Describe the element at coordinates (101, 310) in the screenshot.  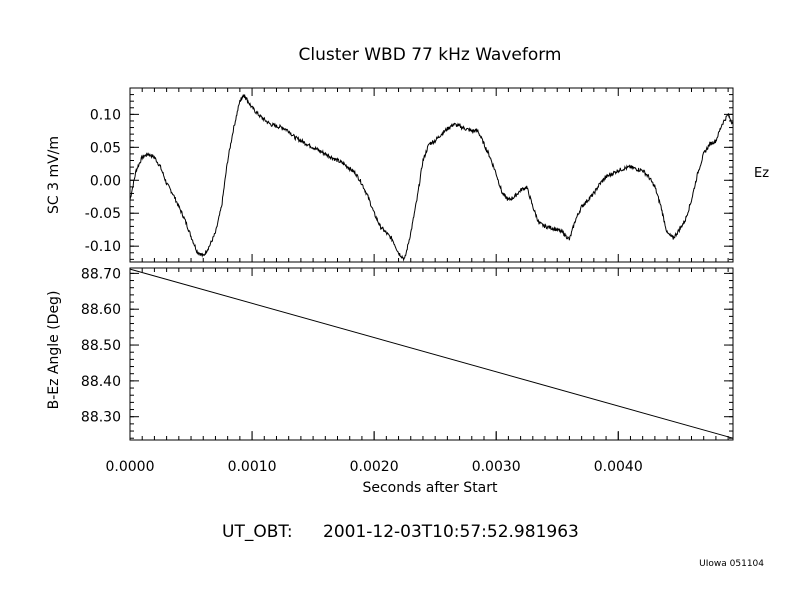
I see `angle-y-tick-label: 88.60` at that location.